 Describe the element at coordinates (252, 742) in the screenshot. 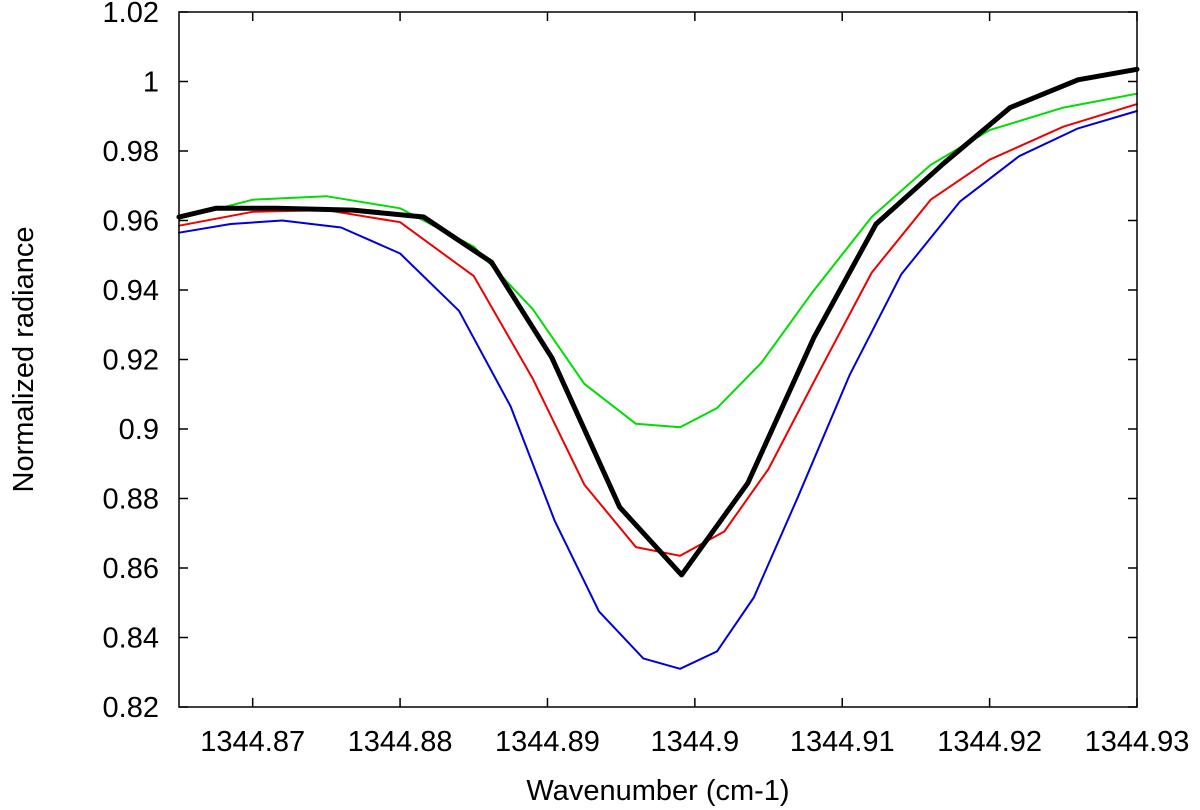

I see `x-tick-label: 1344.87` at that location.